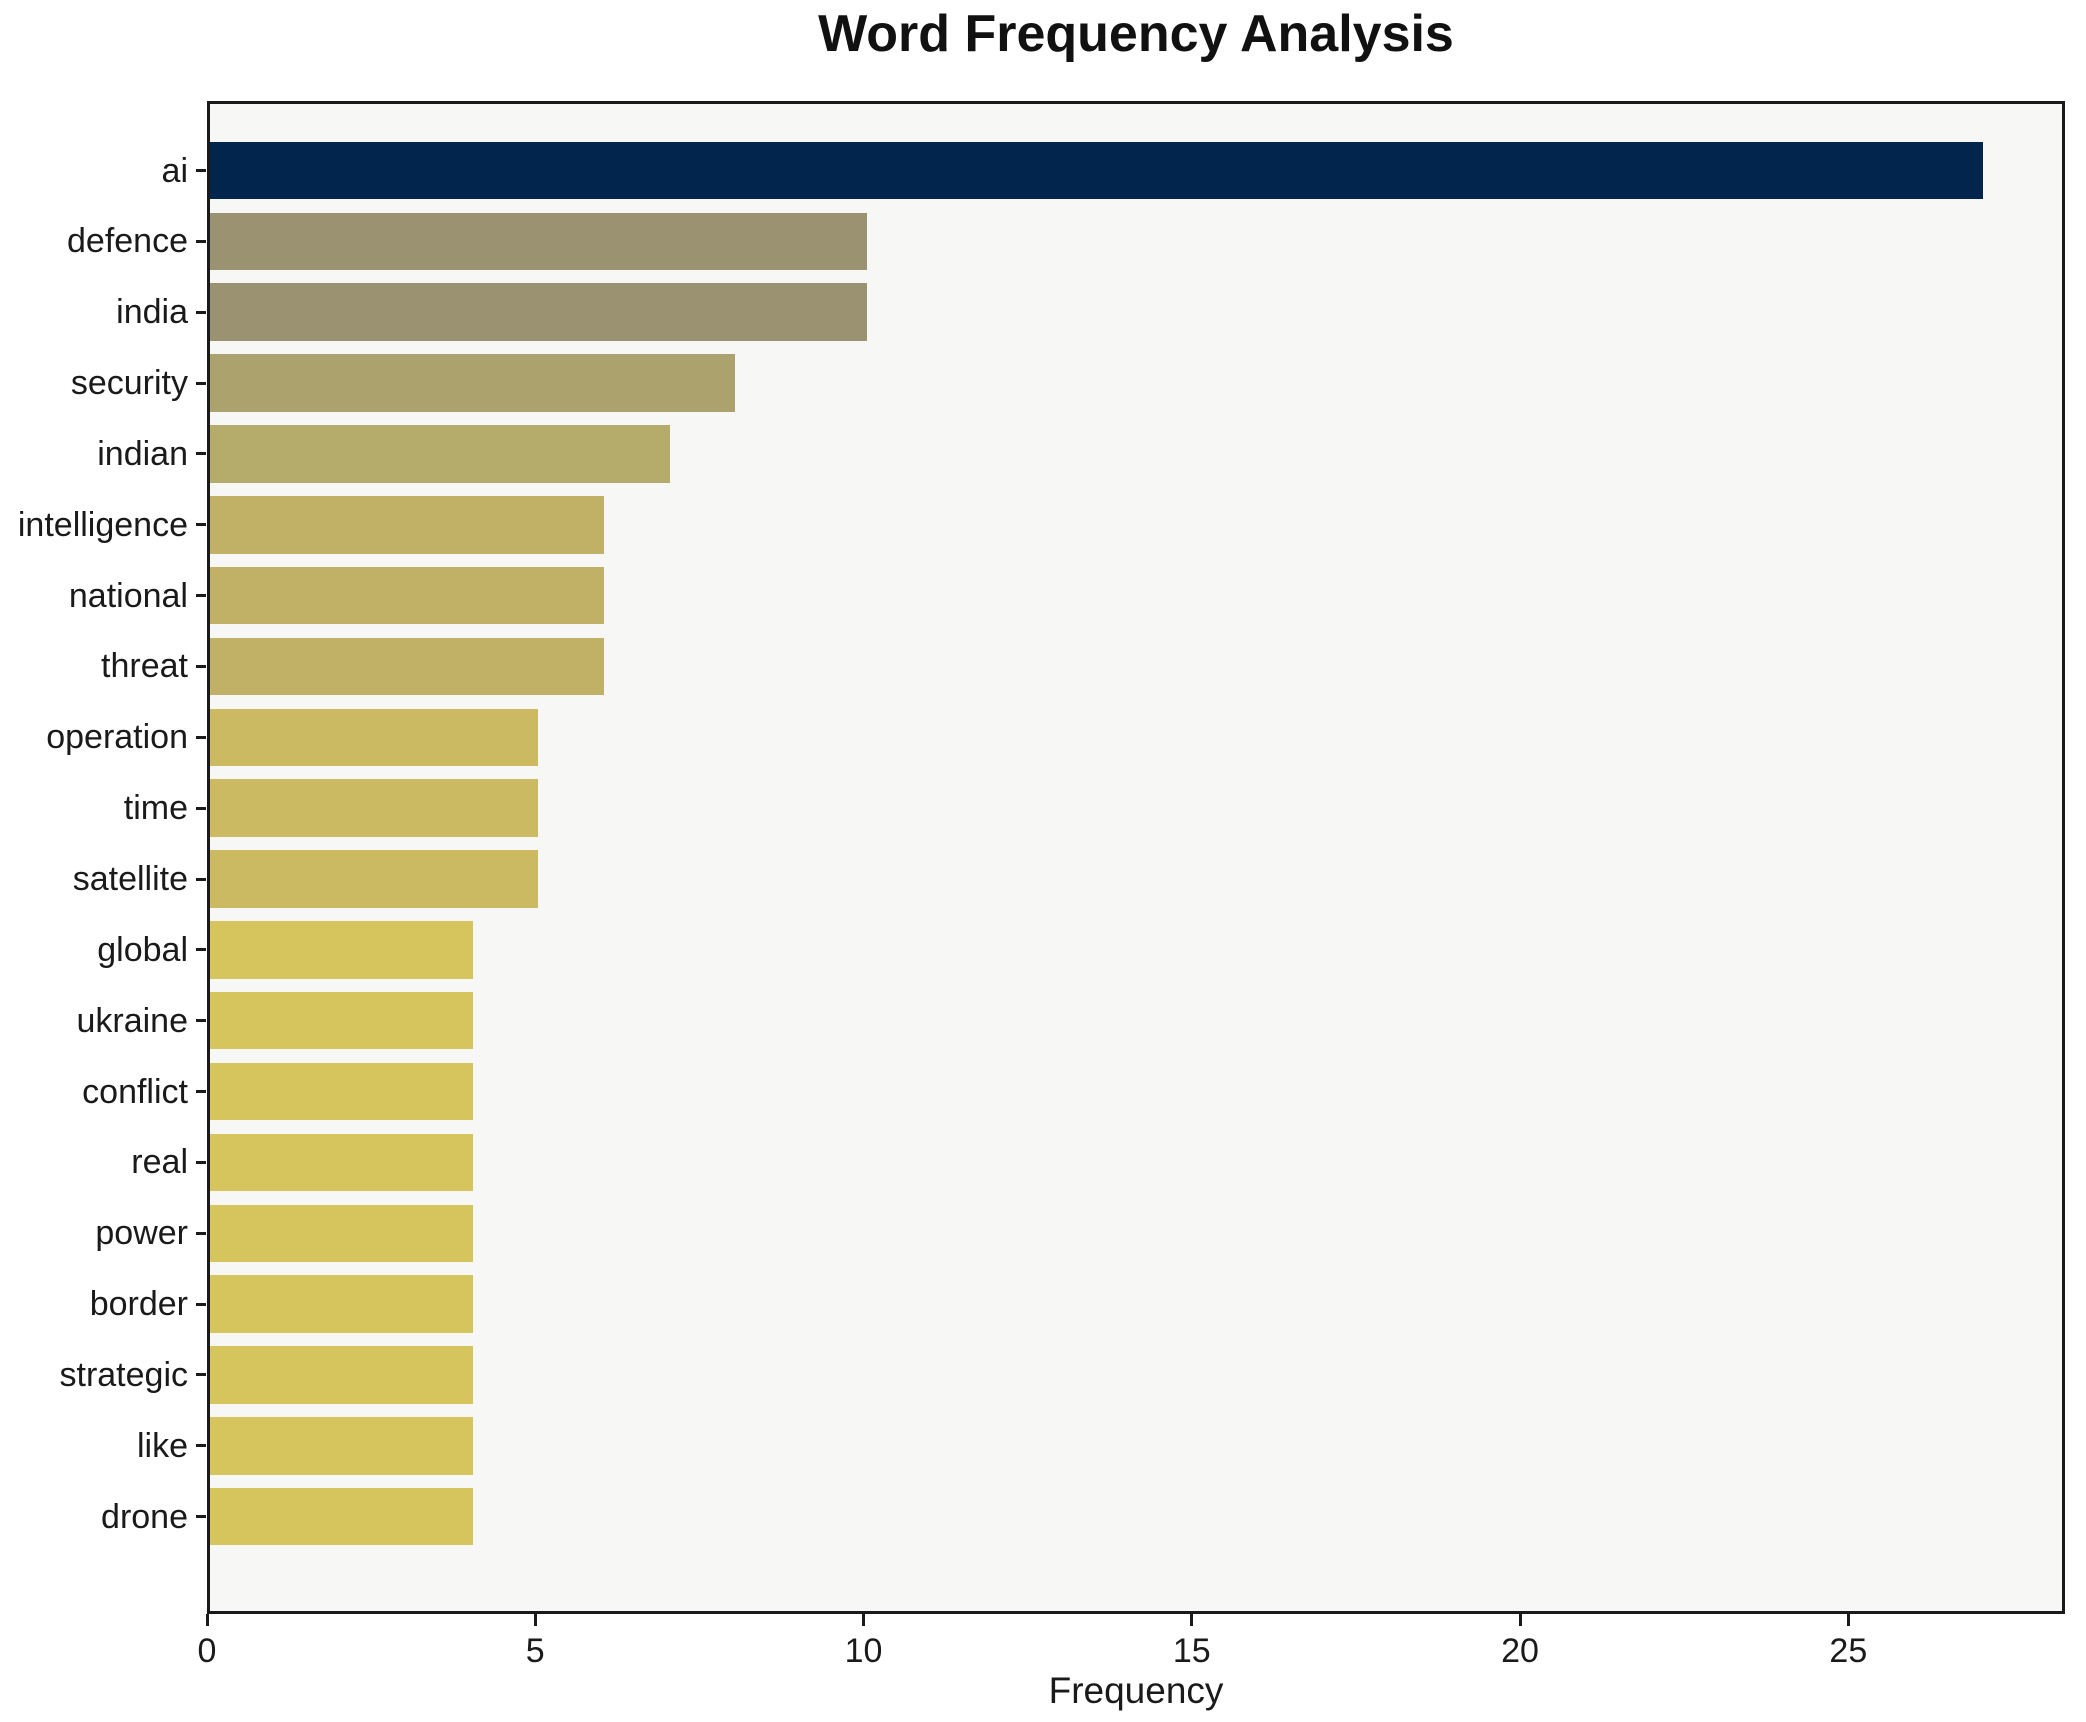  What do you see at coordinates (407, 595) in the screenshot?
I see `bar-national` at bounding box center [407, 595].